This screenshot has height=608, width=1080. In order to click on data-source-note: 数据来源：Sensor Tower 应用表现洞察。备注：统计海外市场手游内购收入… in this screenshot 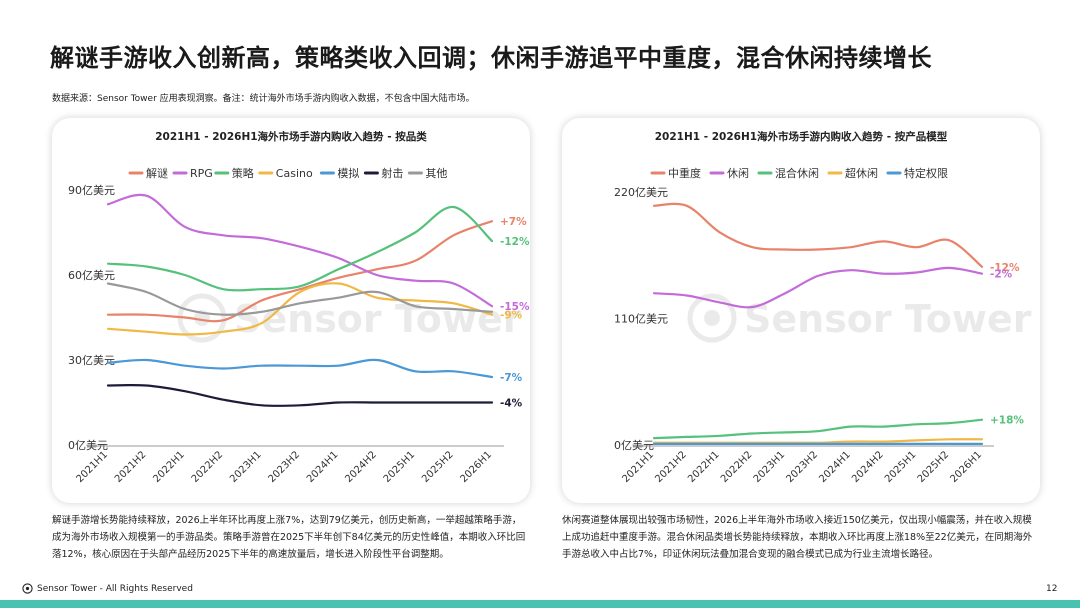, I will do `click(263, 99)`.